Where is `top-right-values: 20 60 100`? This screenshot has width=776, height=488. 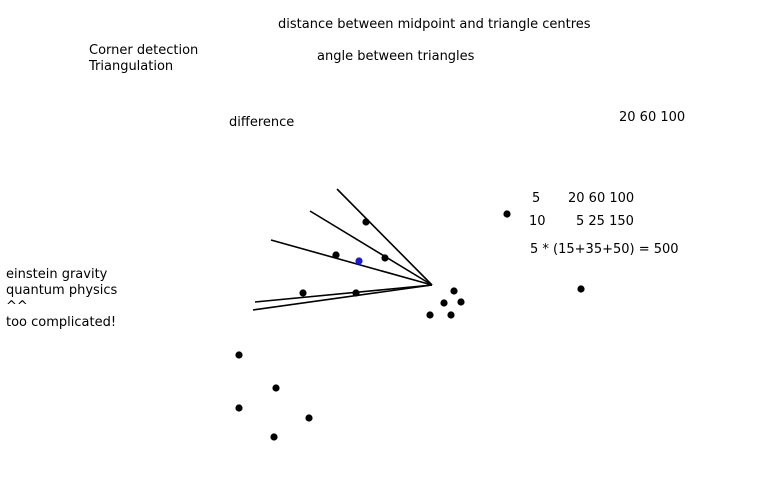 top-right-values: 20 60 100 is located at coordinates (652, 117).